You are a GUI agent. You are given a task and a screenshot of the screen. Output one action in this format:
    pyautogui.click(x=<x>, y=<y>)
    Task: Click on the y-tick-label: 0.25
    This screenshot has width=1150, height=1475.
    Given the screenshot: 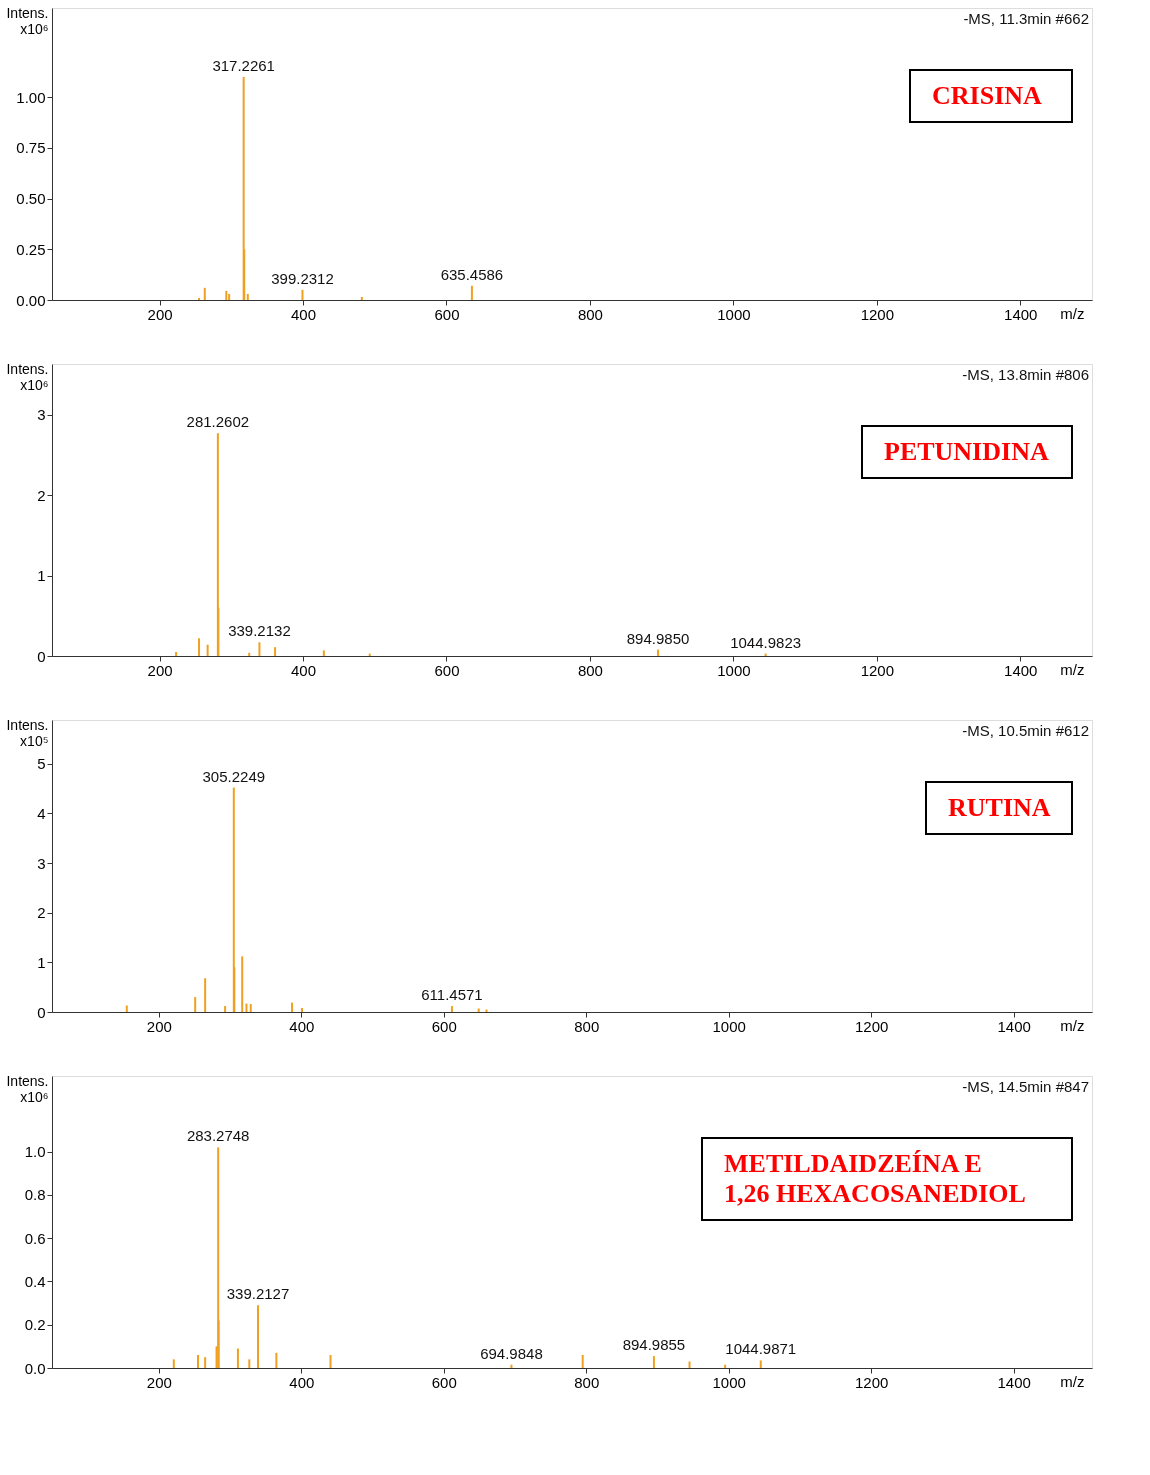 What is the action you would take?
    pyautogui.click(x=31, y=249)
    